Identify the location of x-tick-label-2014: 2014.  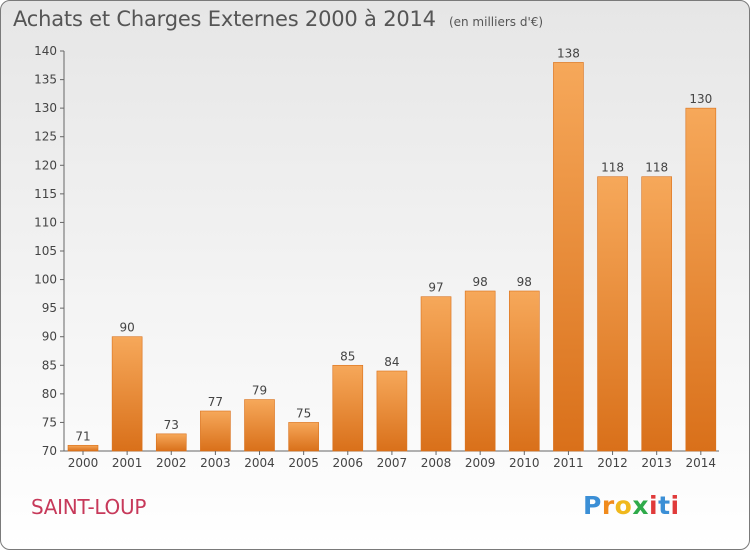
(701, 463).